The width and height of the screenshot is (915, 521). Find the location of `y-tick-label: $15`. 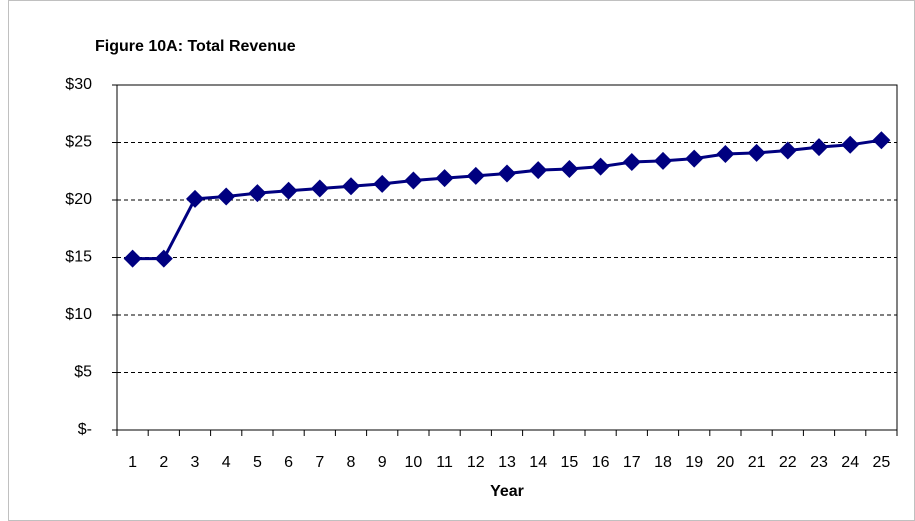

y-tick-label: $15 is located at coordinates (78, 257).